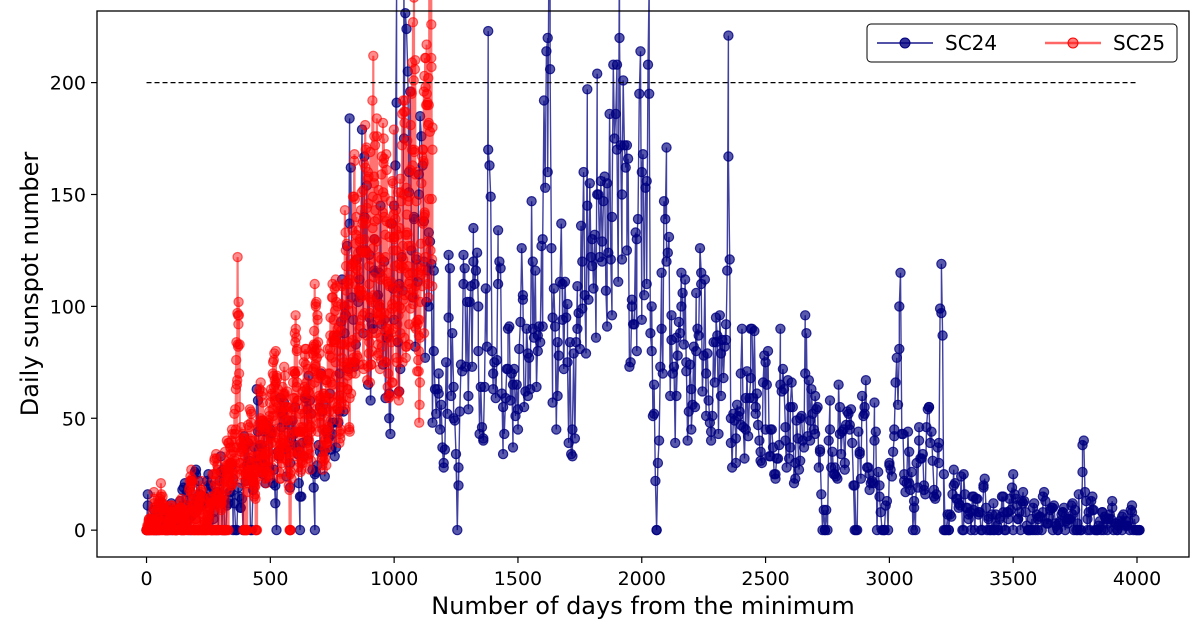 The image size is (1200, 636). What do you see at coordinates (1073, 43) in the screenshot?
I see `legend-marker-sc25` at bounding box center [1073, 43].